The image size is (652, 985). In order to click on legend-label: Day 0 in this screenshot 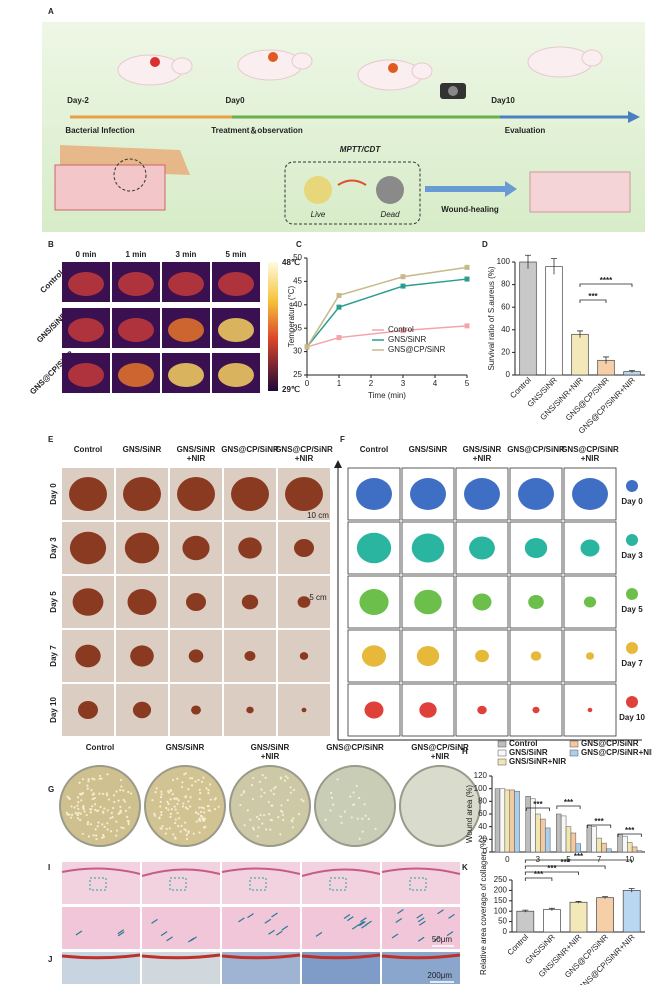, I will do `click(632, 501)`.